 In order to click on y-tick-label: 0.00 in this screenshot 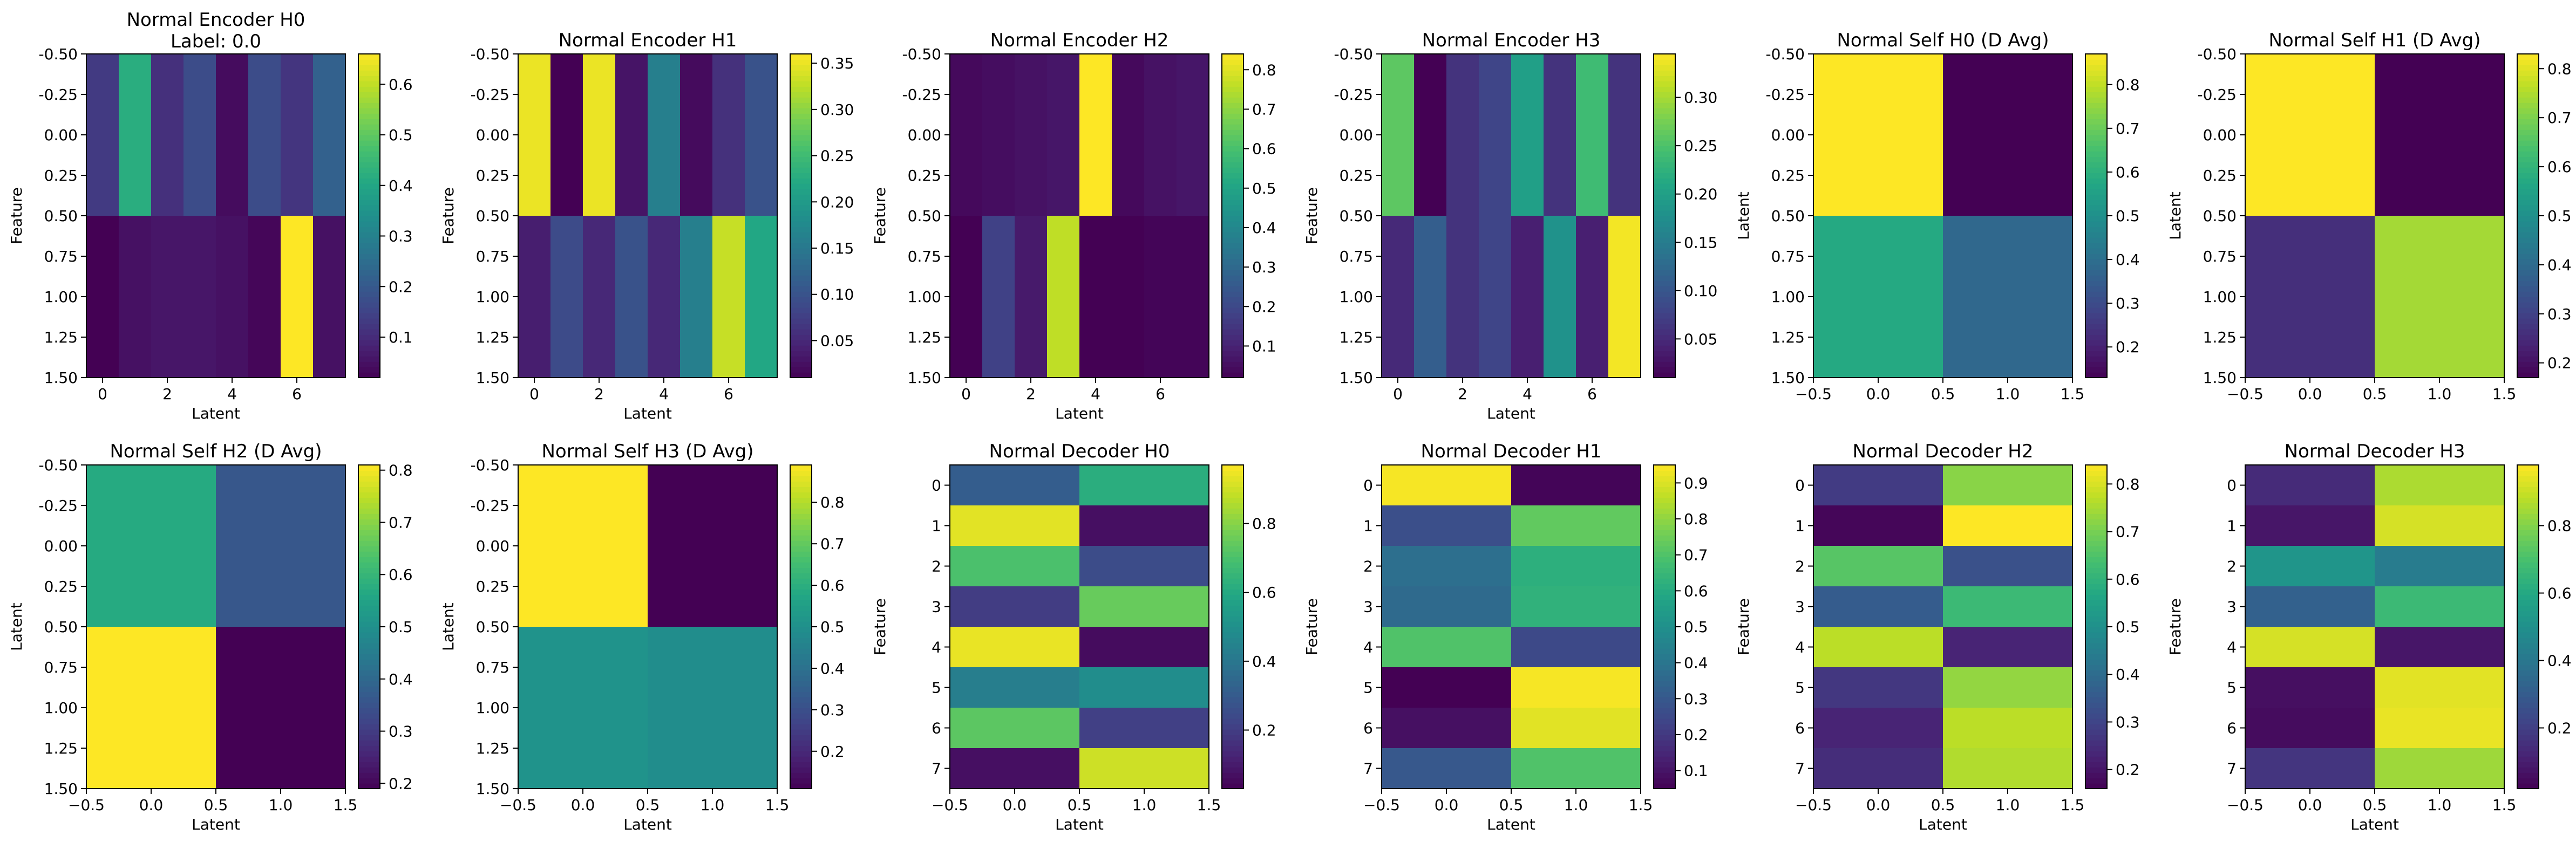, I will do `click(1356, 135)`.